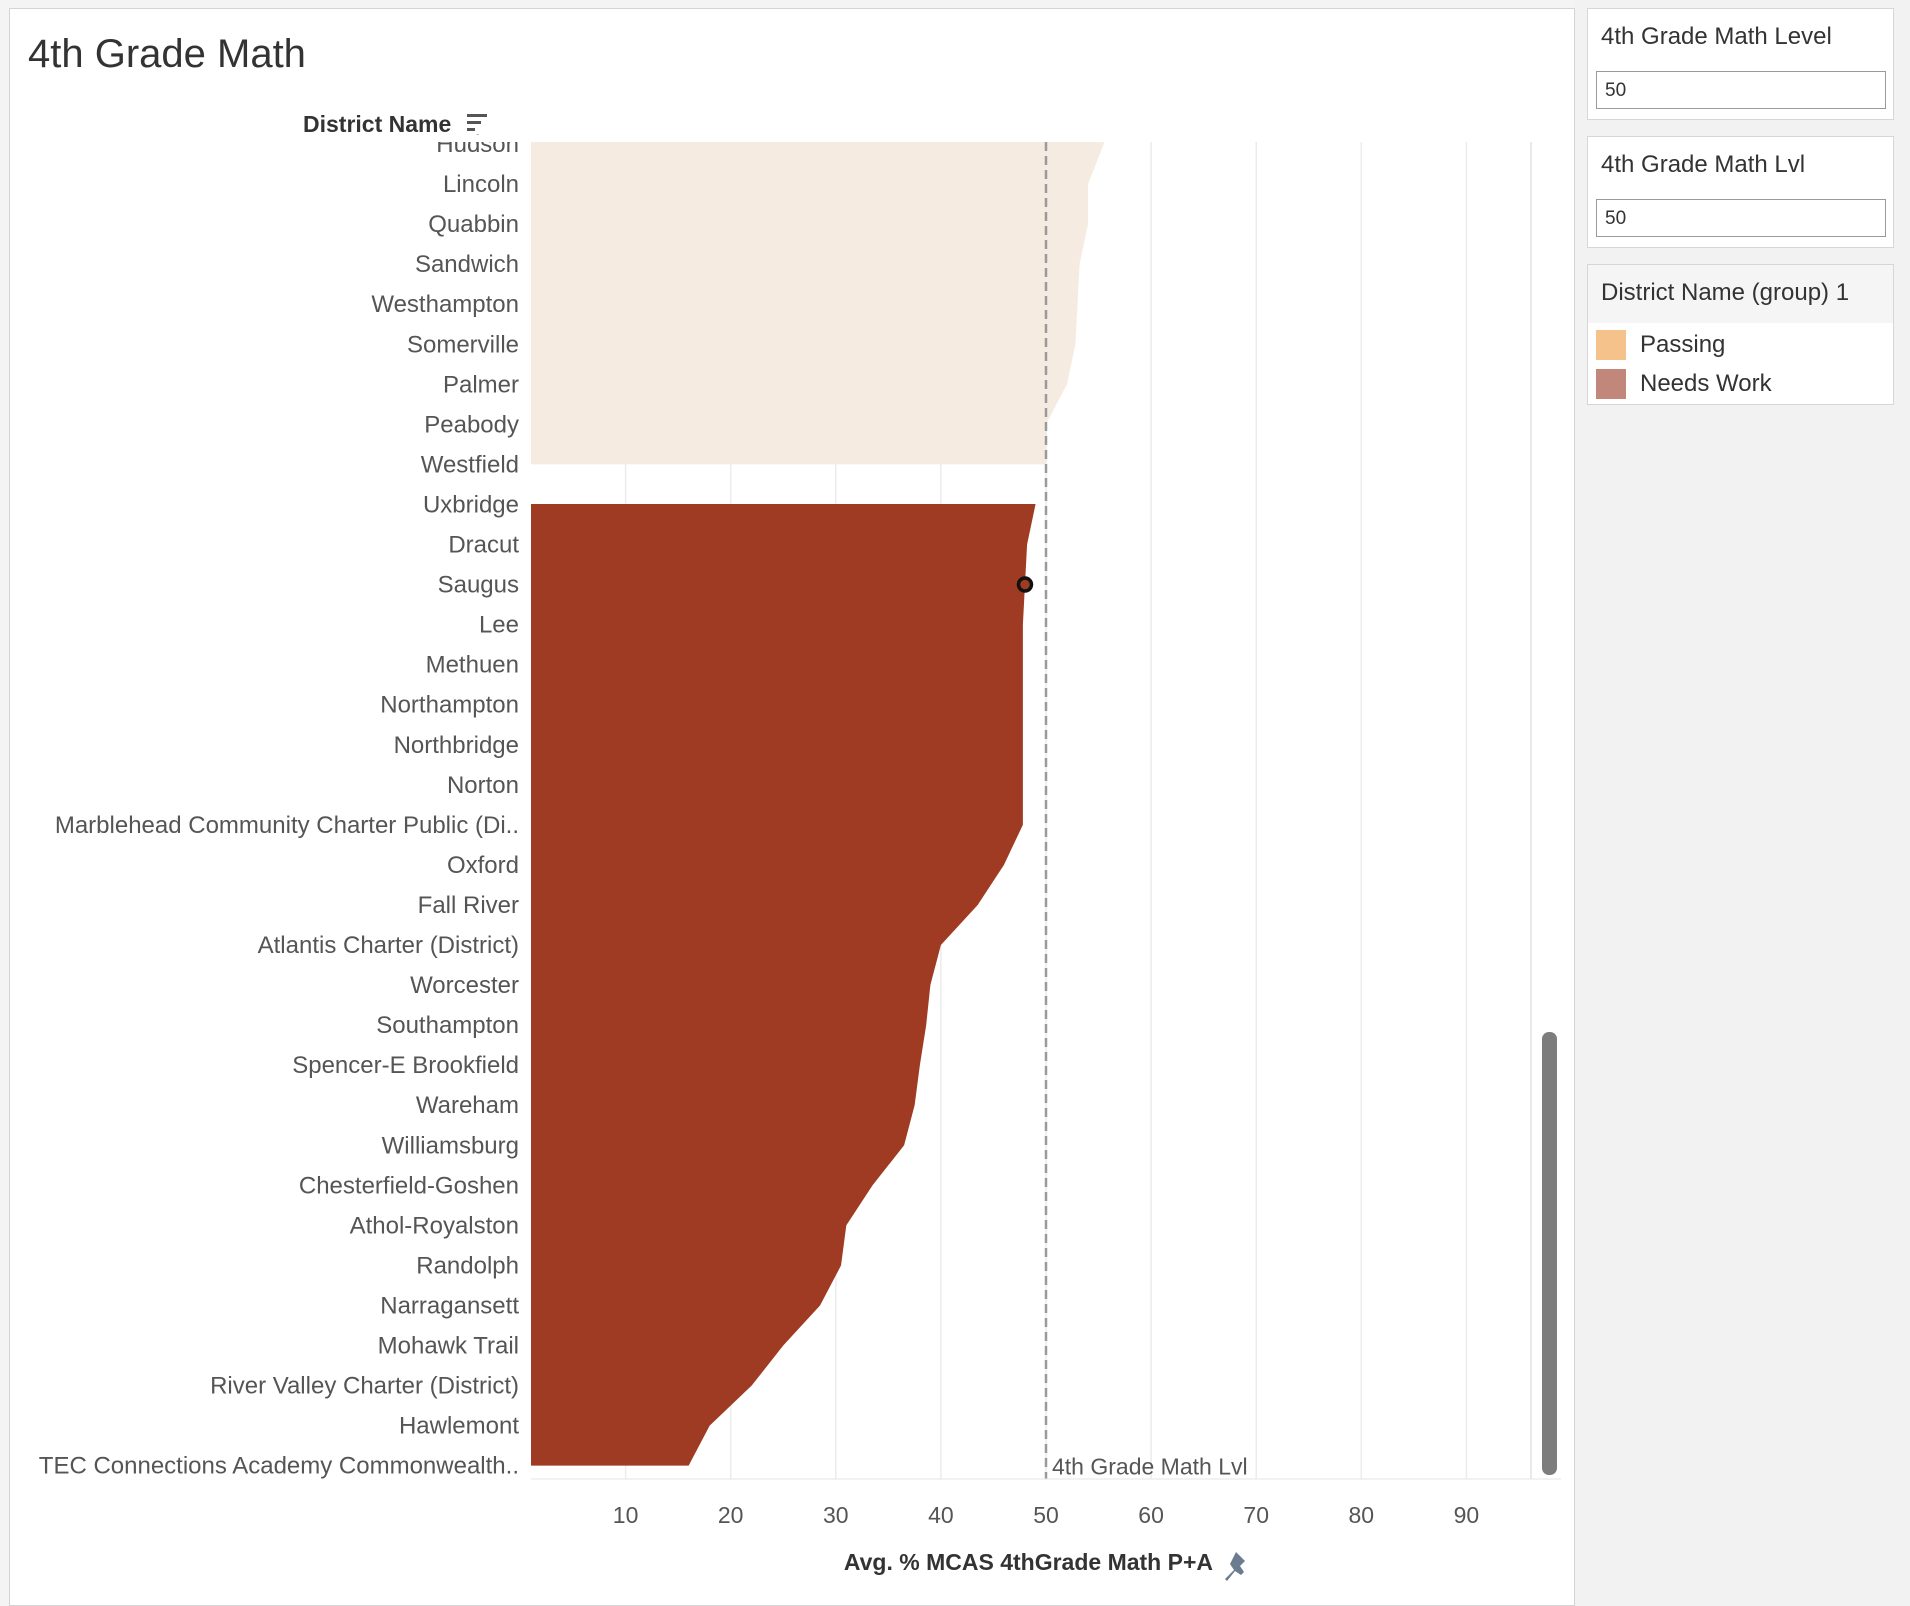 The height and width of the screenshot is (1606, 1910). What do you see at coordinates (1235, 1566) in the screenshot?
I see `pin-icon` at bounding box center [1235, 1566].